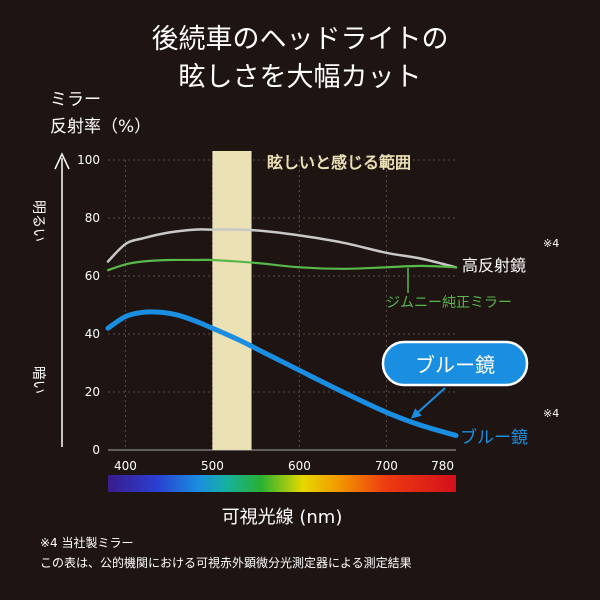 The height and width of the screenshot is (600, 600). I want to click on callout-label: ブルー鏡, so click(455, 365).